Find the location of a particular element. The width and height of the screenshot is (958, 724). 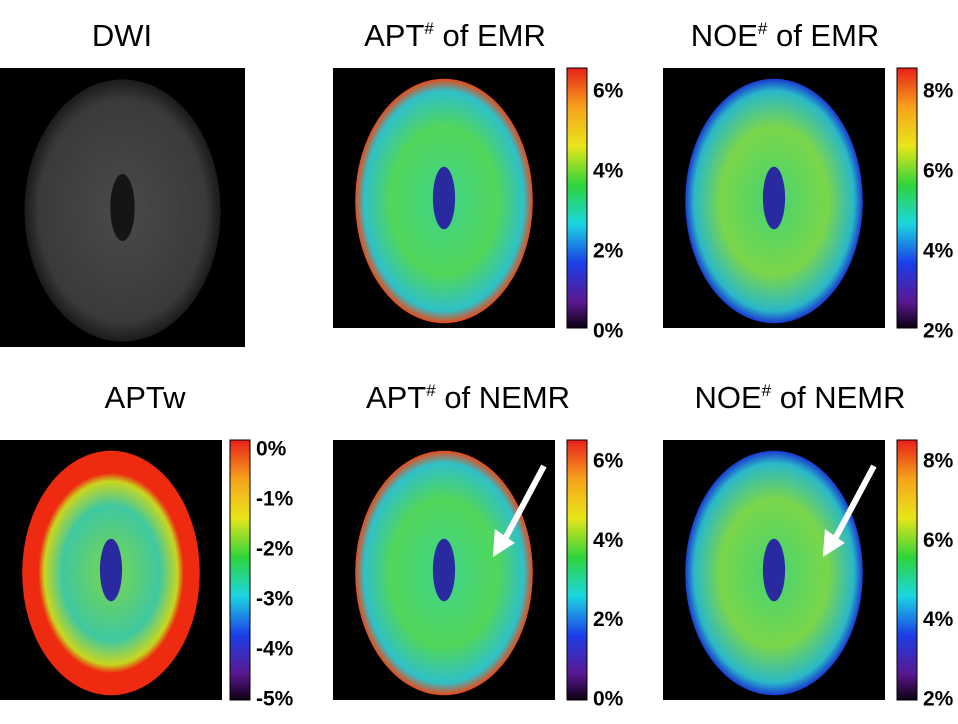

panel-title: APT# of EMR is located at coordinates (455, 35).